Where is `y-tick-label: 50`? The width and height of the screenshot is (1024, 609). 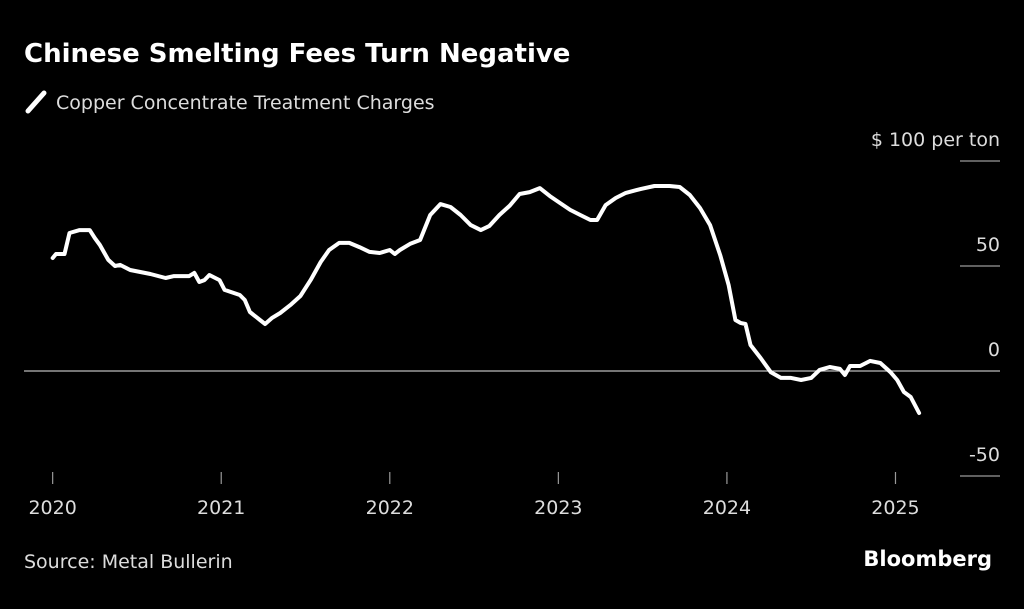
y-tick-label: 50 is located at coordinates (988, 245).